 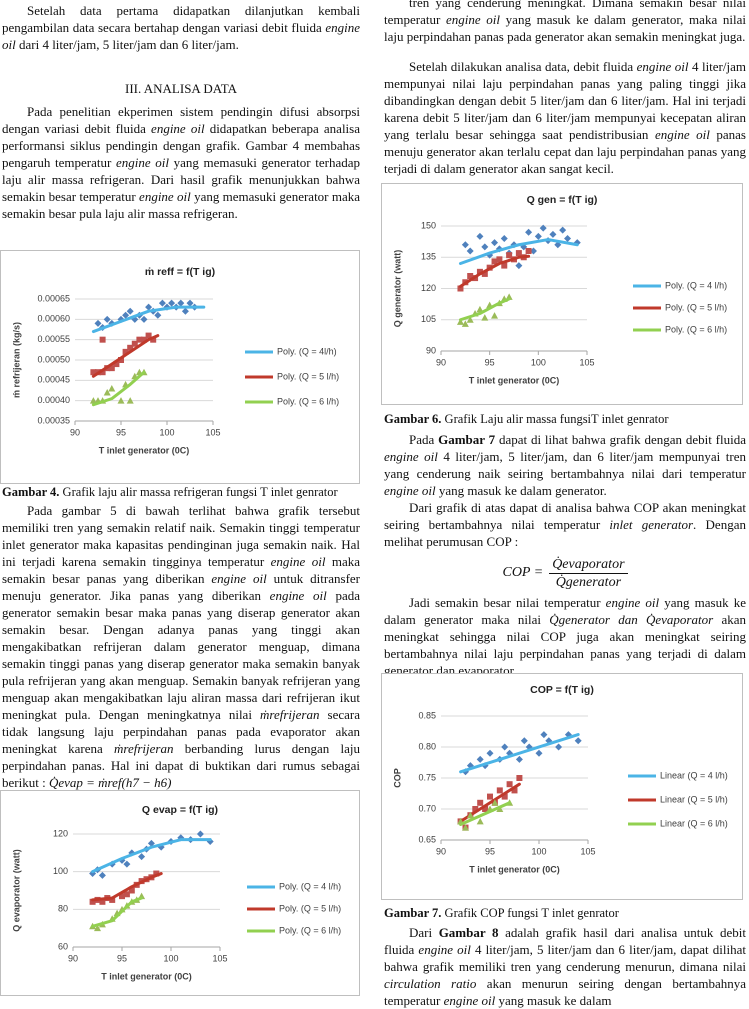 I want to click on y-tick-label: 0.00040, so click(x=53, y=400).